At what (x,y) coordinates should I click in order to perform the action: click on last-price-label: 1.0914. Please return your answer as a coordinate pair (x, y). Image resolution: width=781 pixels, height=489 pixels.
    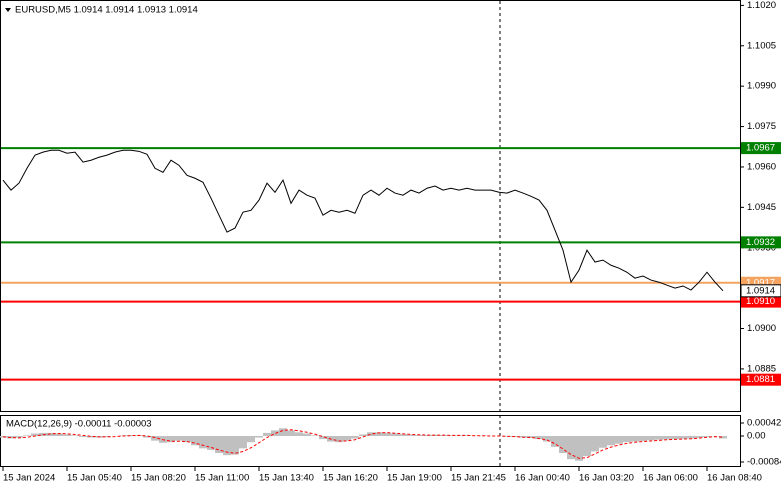
    Looking at the image, I should click on (760, 290).